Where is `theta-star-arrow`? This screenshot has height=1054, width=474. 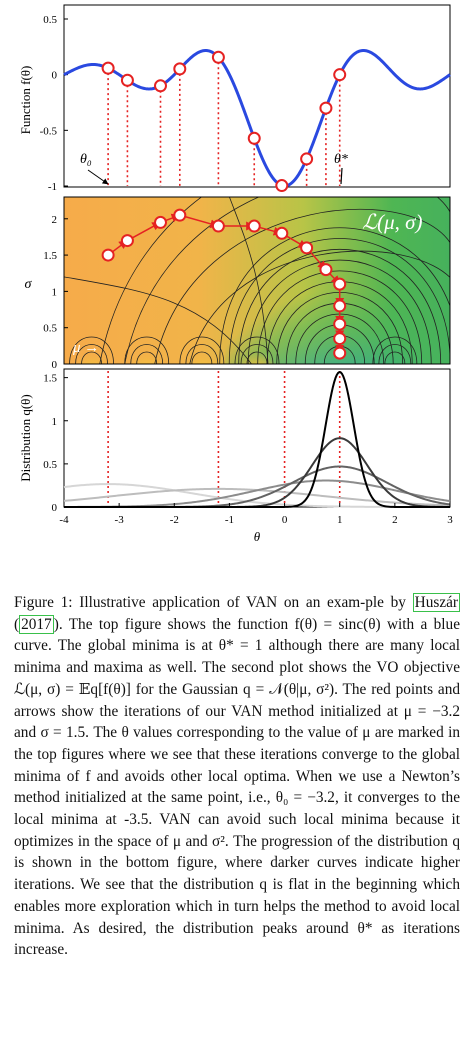 theta-star-arrow is located at coordinates (341, 176).